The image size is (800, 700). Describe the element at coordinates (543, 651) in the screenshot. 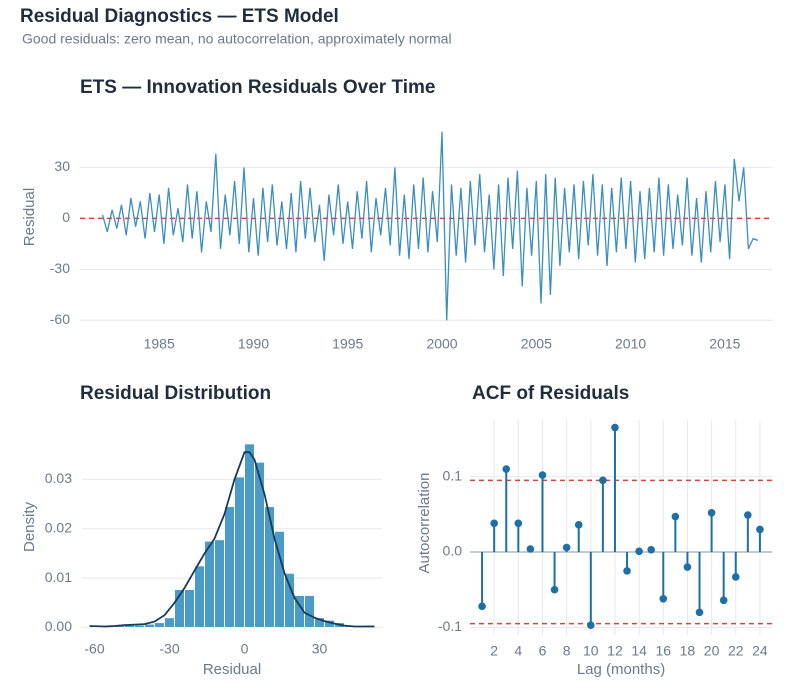

I see `x-tick-label: 6` at that location.